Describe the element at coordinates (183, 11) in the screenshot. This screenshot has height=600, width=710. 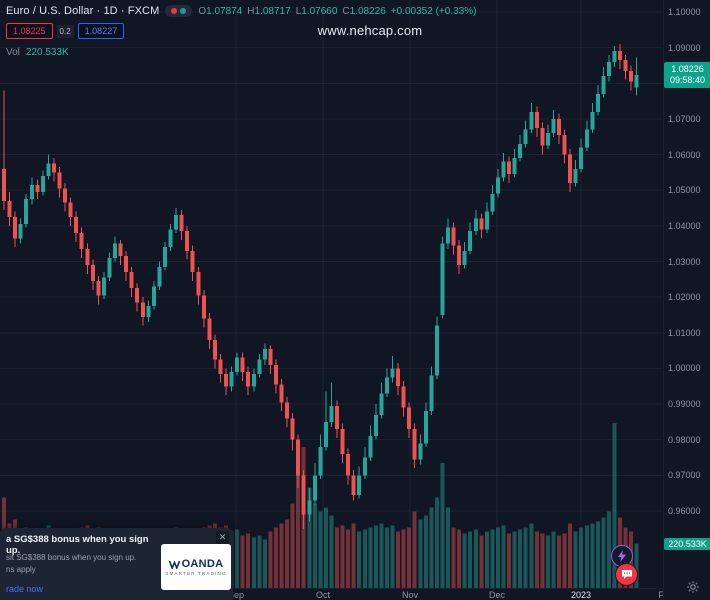
I see `green-dot-icon` at that location.